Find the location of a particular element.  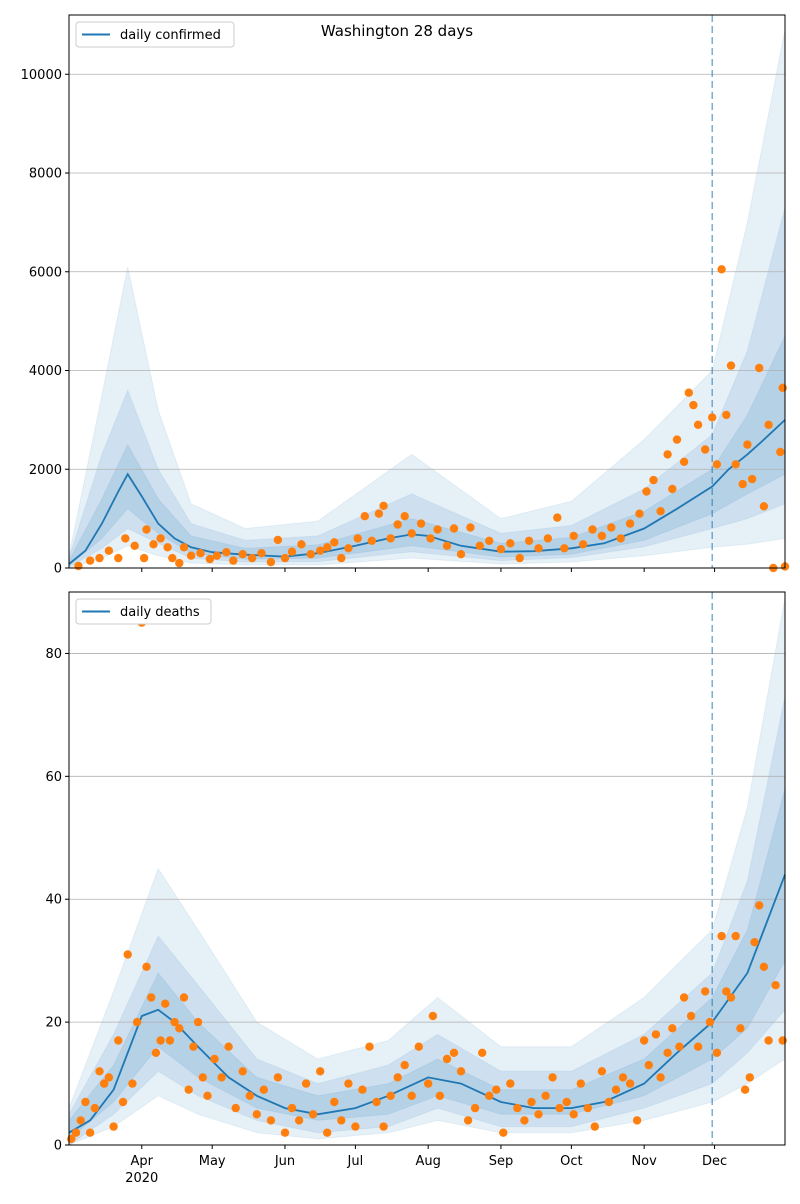

confirmed-legend-label: daily confirmed is located at coordinates (170, 35).